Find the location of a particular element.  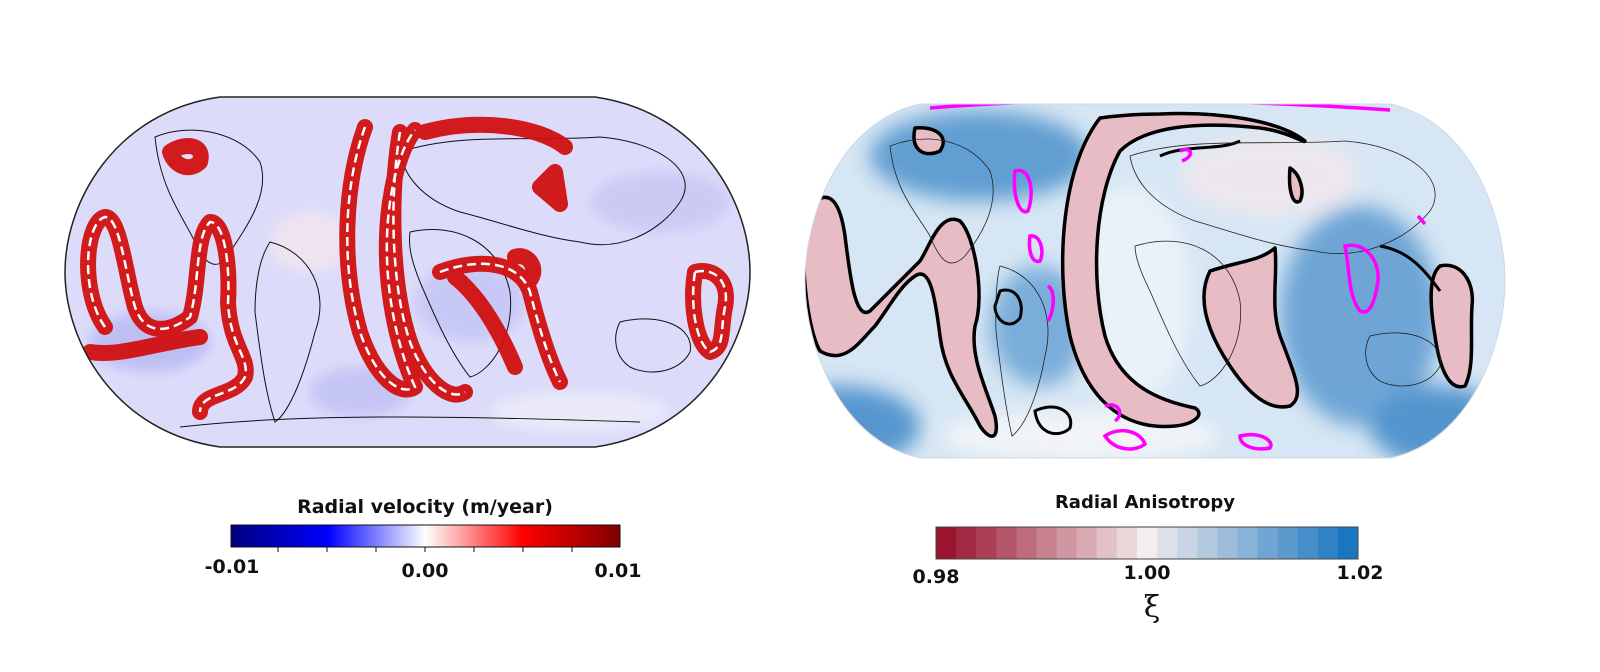

radial-anisotropy-colorbar is located at coordinates (1147, 543).